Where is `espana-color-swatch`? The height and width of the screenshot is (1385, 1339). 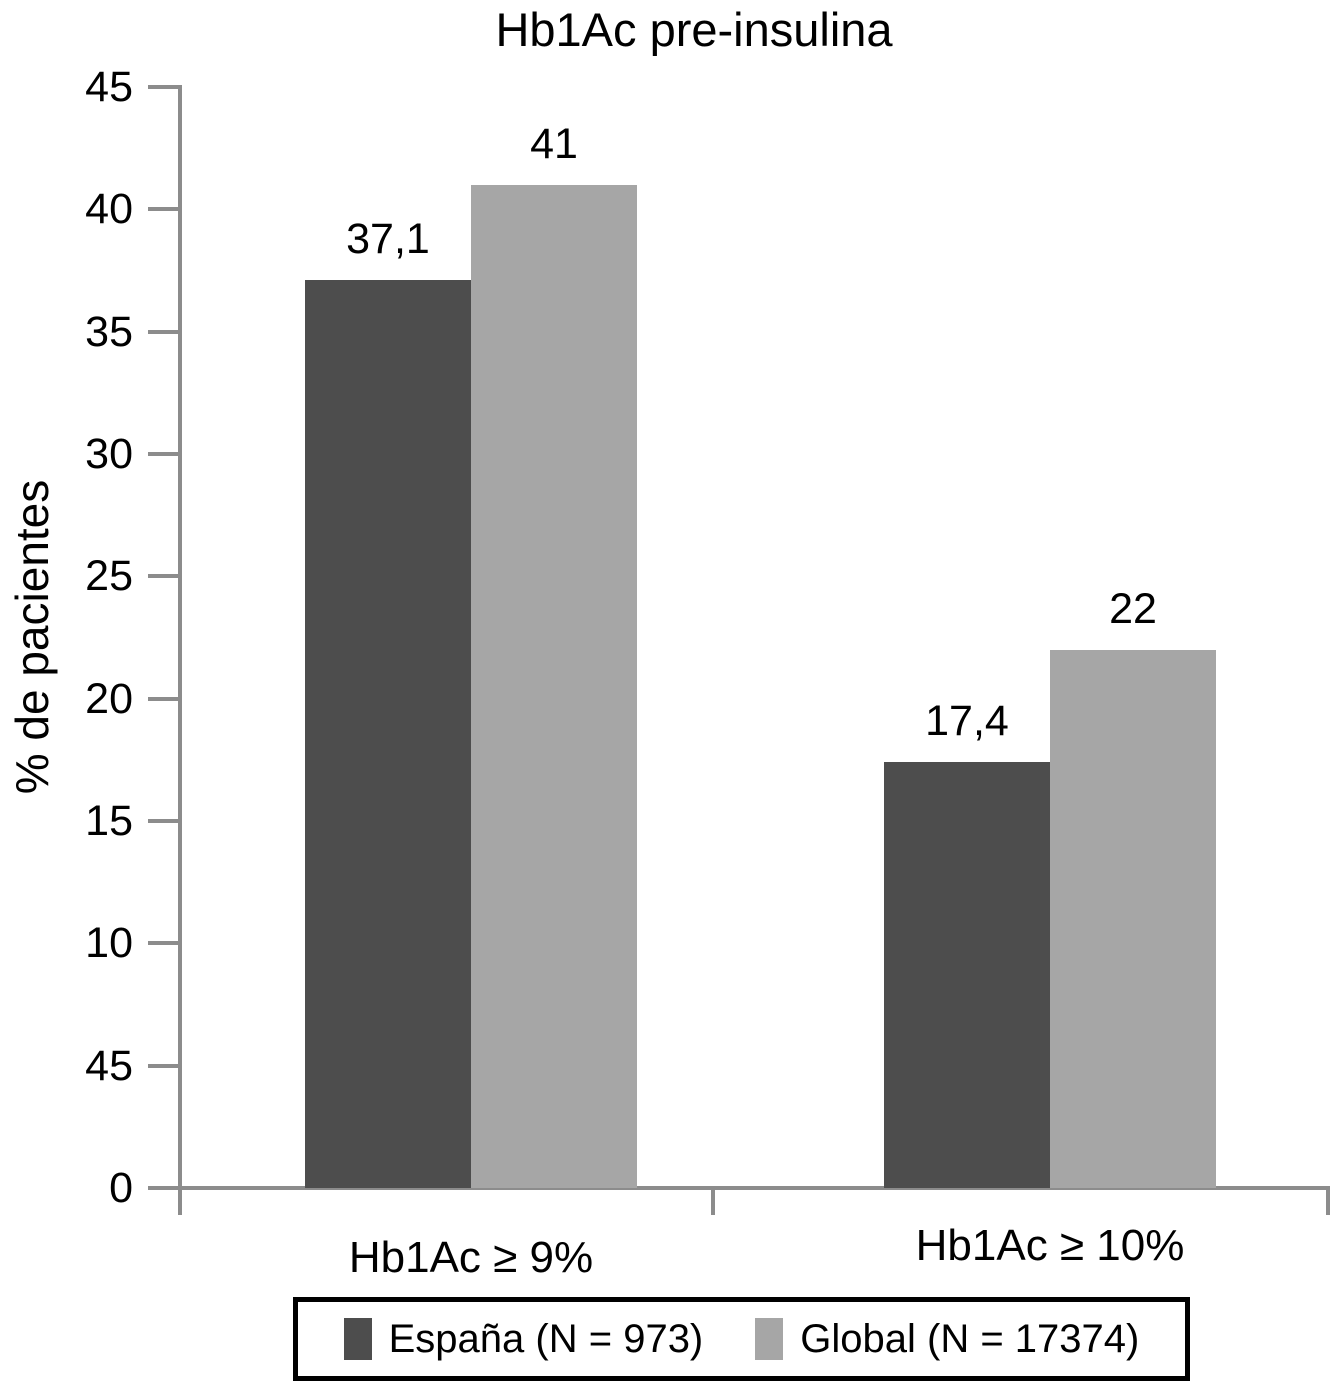 espana-color-swatch is located at coordinates (357, 1339).